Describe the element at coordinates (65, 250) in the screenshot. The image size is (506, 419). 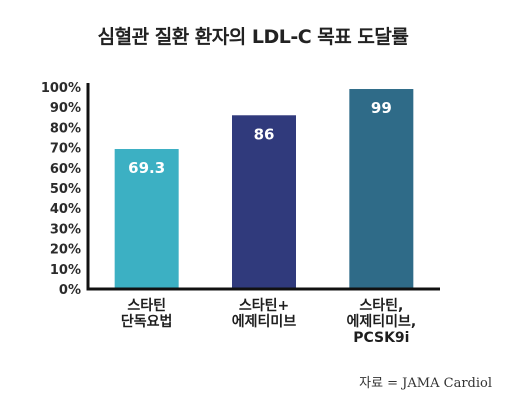
I see `y-tick-label: 20%` at that location.